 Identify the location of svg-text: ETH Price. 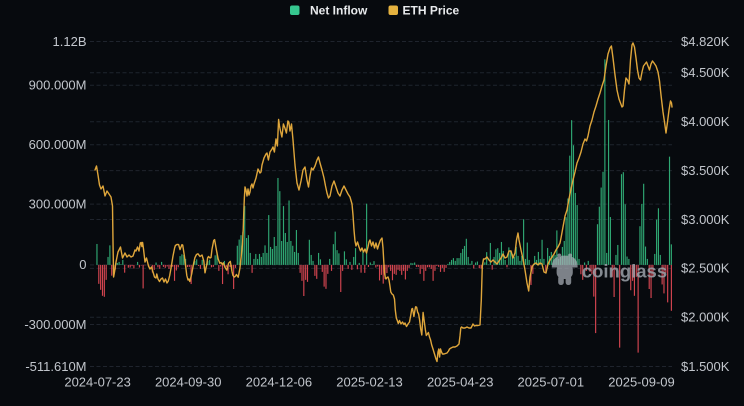
(431, 11).